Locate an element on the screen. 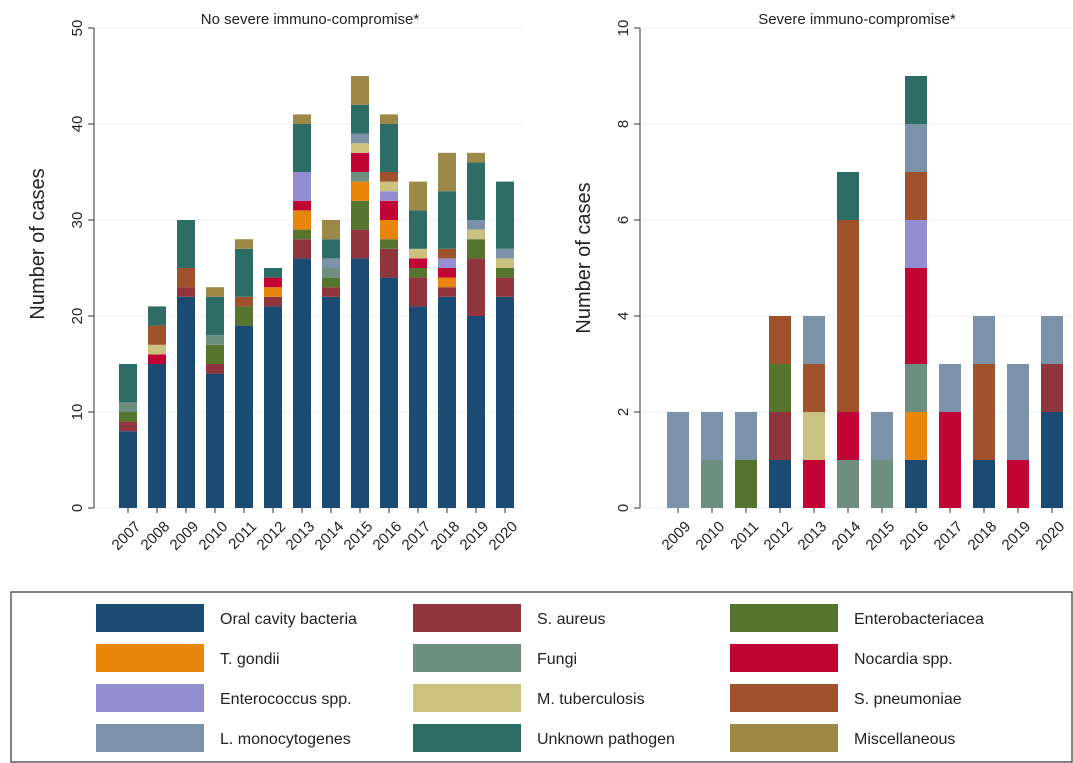  x-tick-label: 2010 is located at coordinates (214, 536).